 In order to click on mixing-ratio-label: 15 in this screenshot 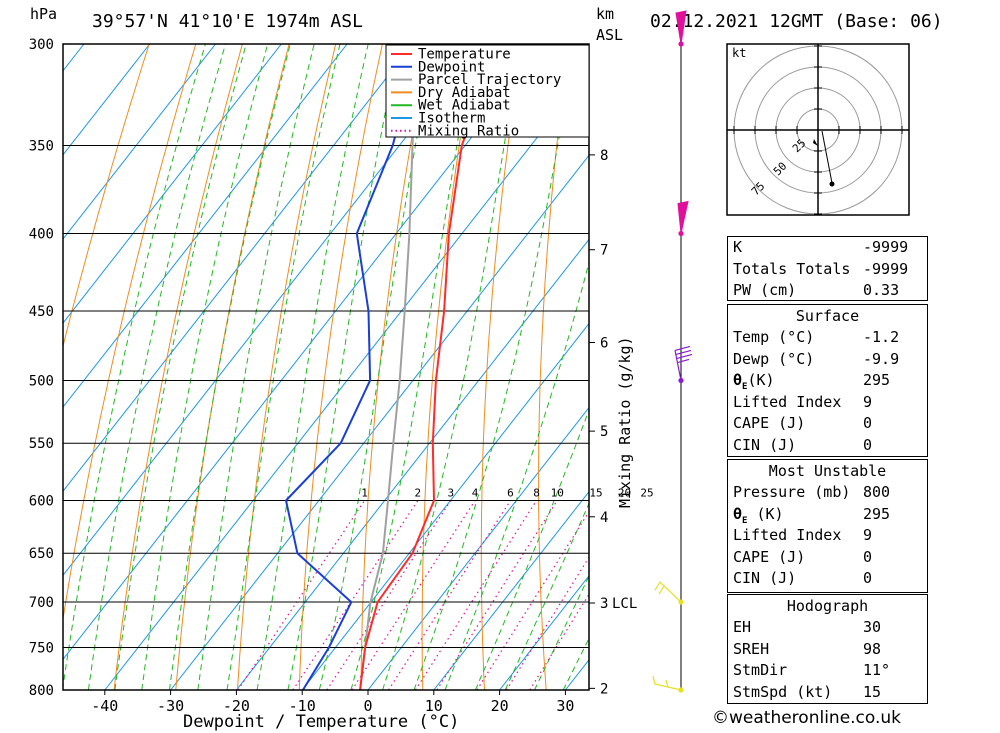, I will do `click(595, 493)`.